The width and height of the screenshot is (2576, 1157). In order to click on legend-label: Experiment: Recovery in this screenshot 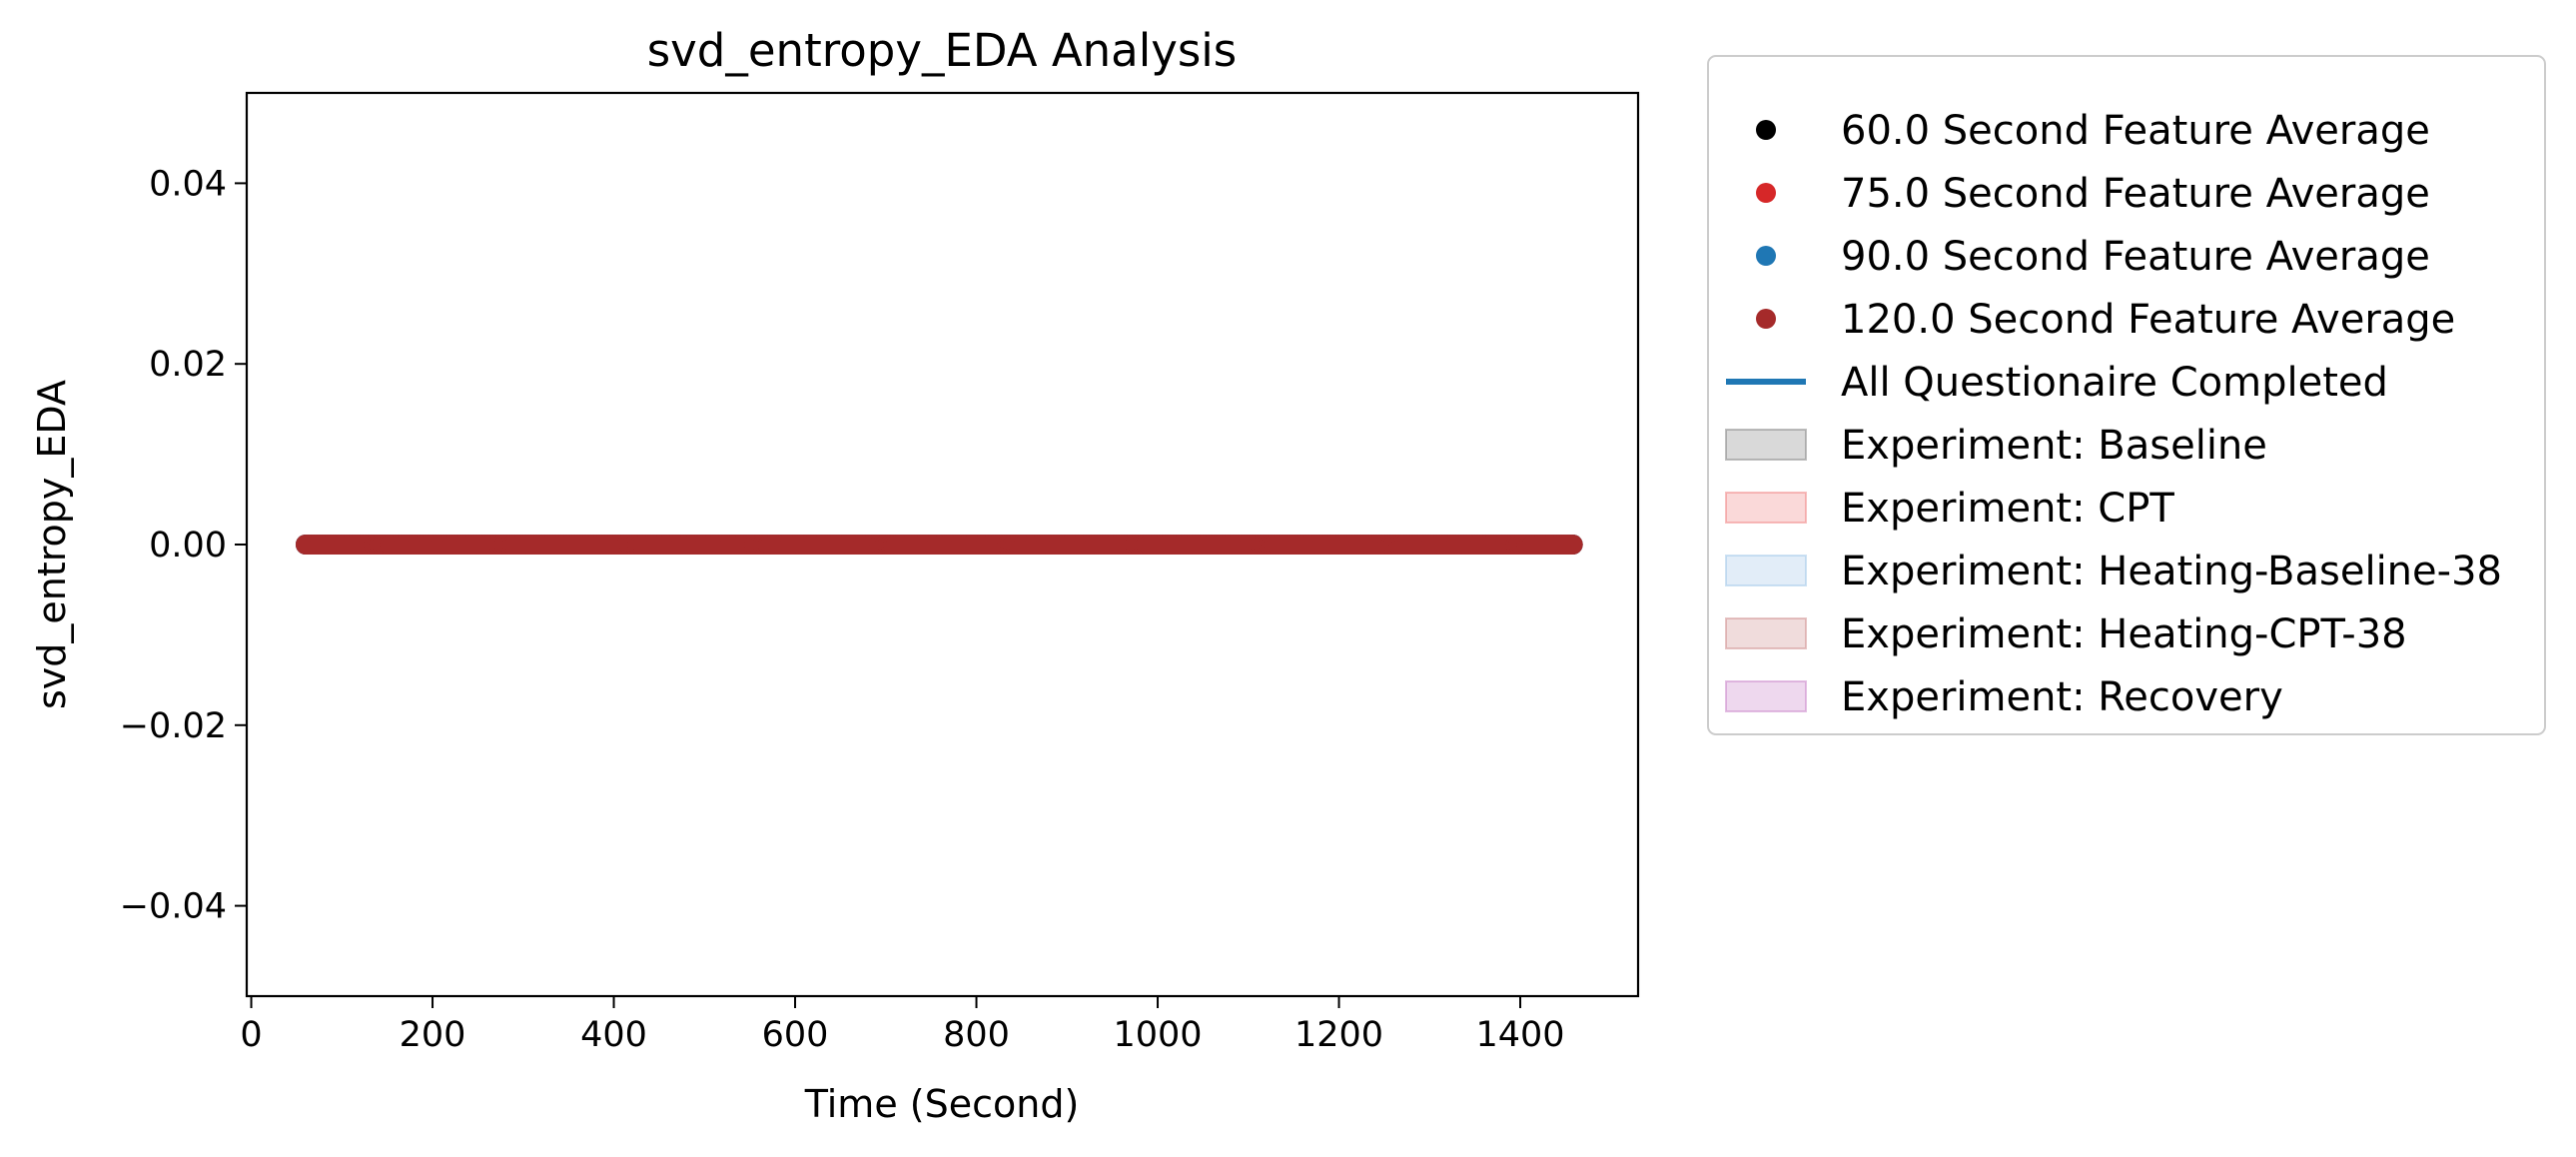, I will do `click(2062, 697)`.